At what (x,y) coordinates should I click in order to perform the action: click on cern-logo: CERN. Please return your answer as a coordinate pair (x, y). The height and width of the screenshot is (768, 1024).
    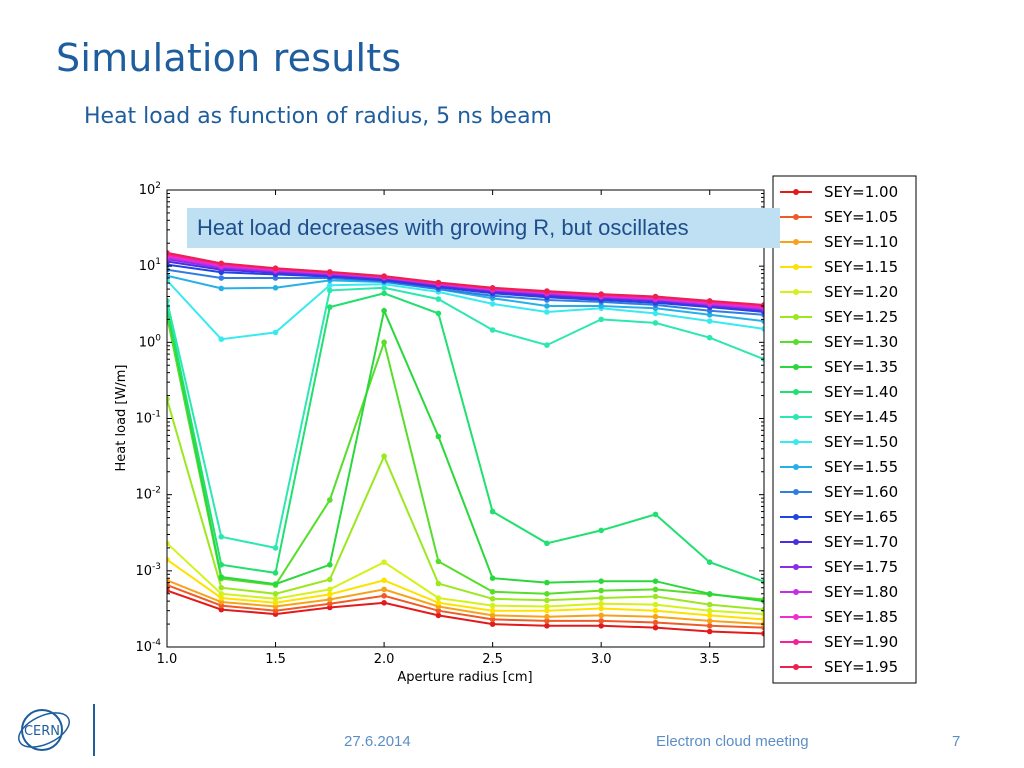
    Looking at the image, I should click on (44, 730).